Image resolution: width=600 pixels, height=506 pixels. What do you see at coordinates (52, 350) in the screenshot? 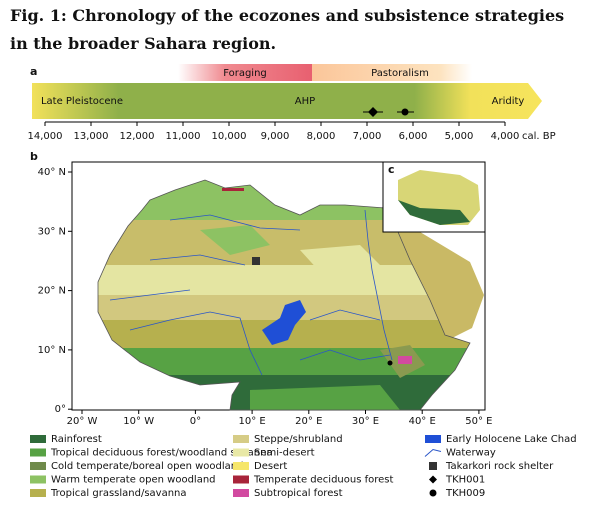
I see `lat-label: 10° N` at bounding box center [52, 350].